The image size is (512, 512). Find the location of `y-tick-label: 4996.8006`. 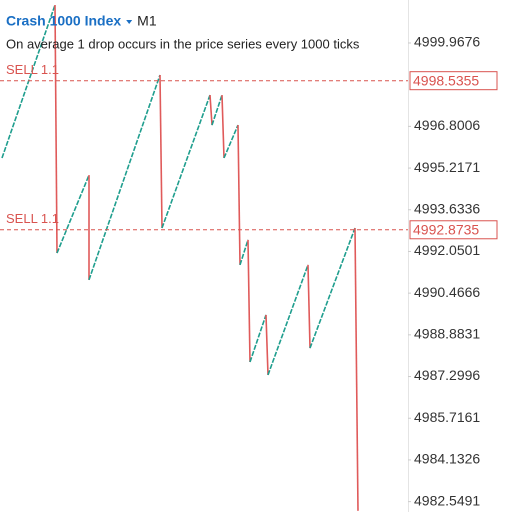

y-tick-label: 4996.8006 is located at coordinates (447, 125).